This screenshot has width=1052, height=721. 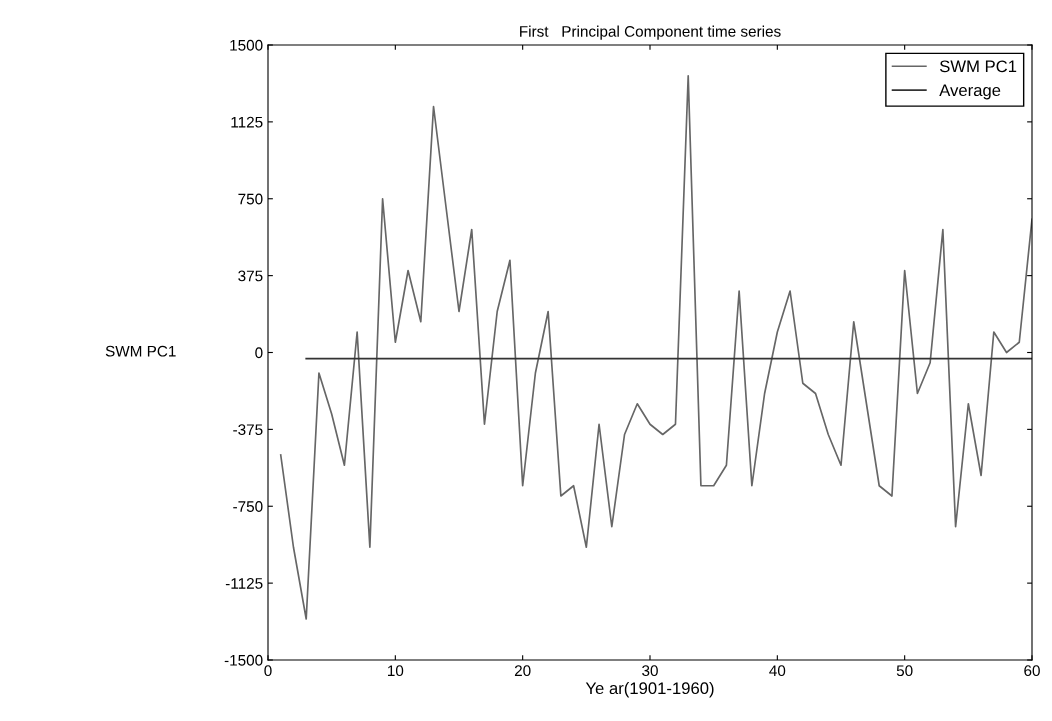 What do you see at coordinates (268, 671) in the screenshot?
I see `x-tick-label: 0` at bounding box center [268, 671].